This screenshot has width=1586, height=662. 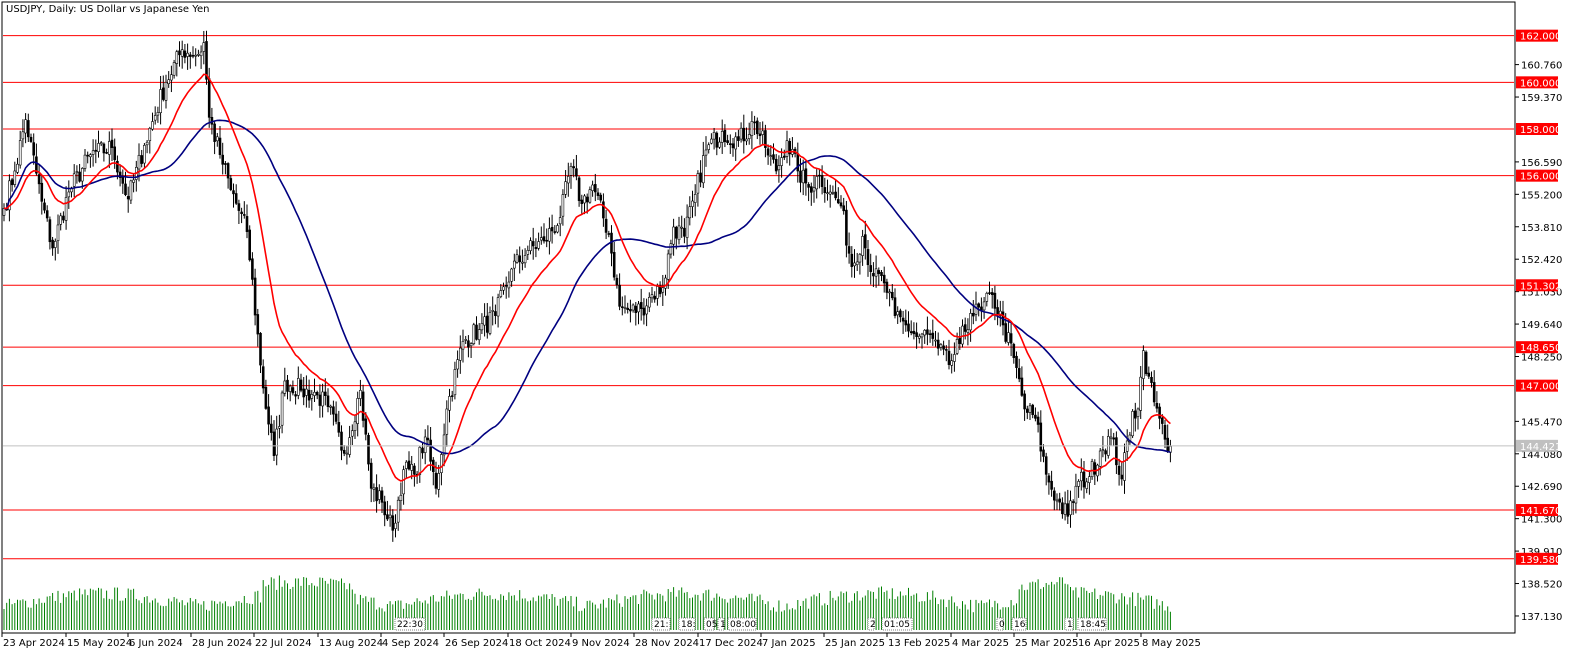 I want to click on level-price-label: 141.670, so click(x=1540, y=511).